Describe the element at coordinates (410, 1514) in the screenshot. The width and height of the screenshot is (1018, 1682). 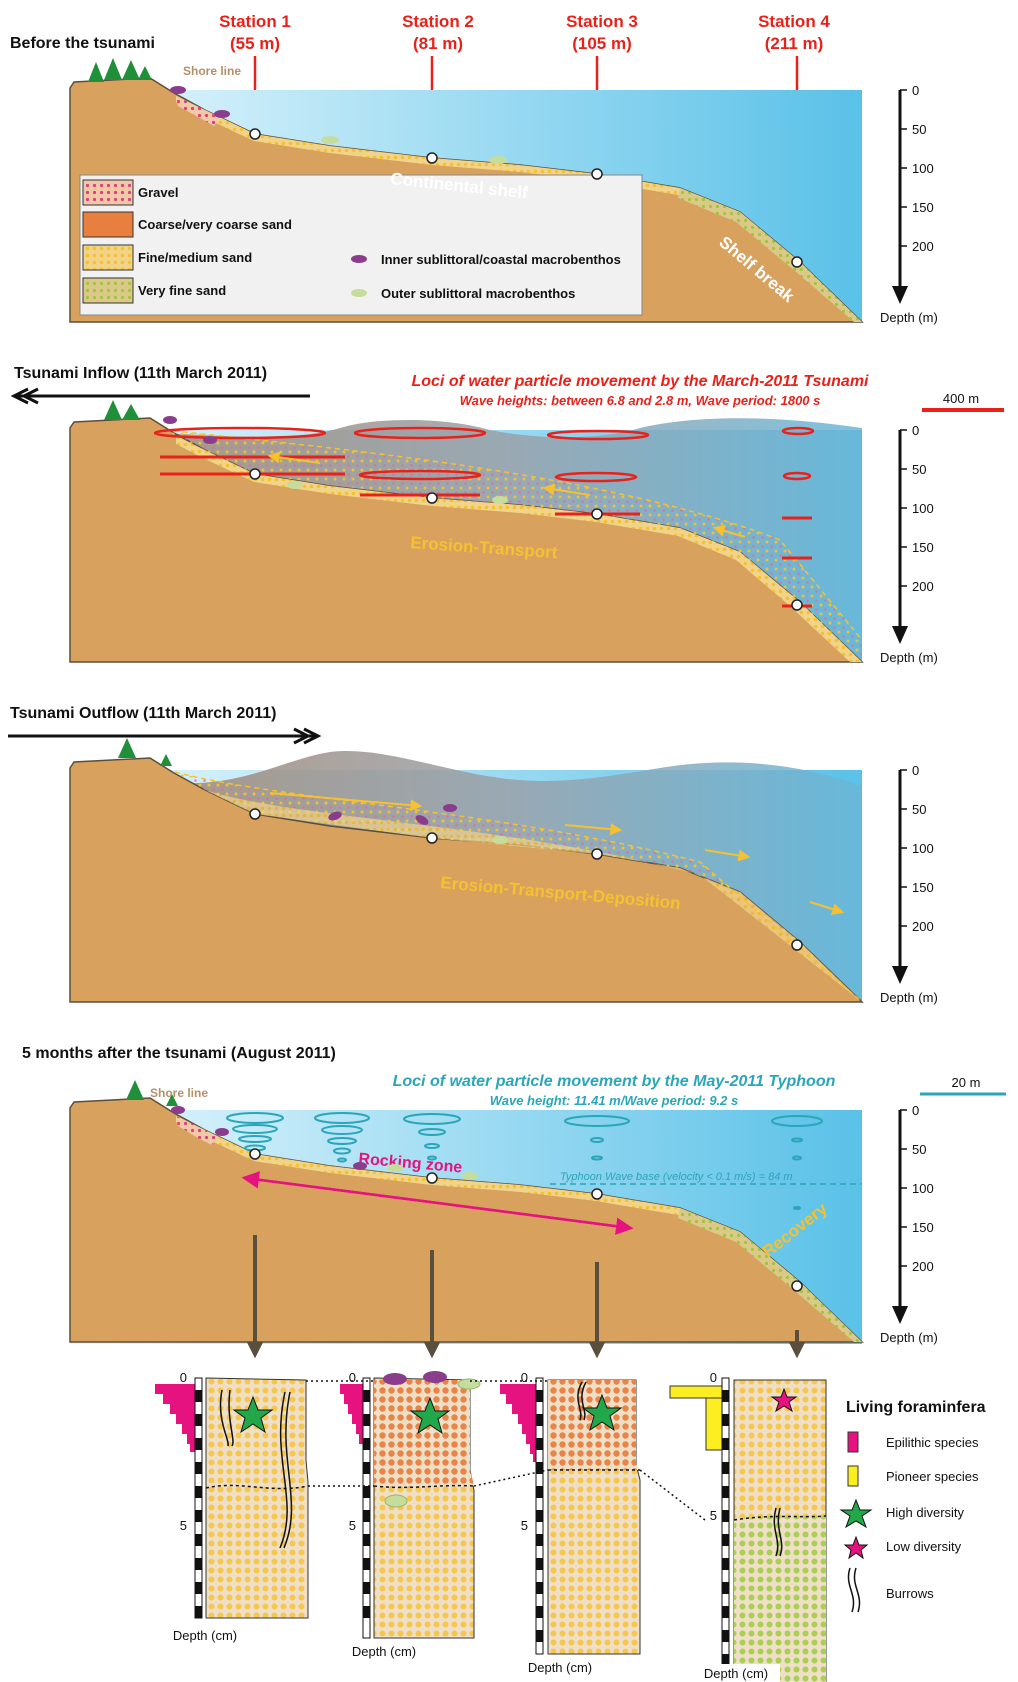
I see `core-station-2: 0 5 Depth (cm)` at that location.